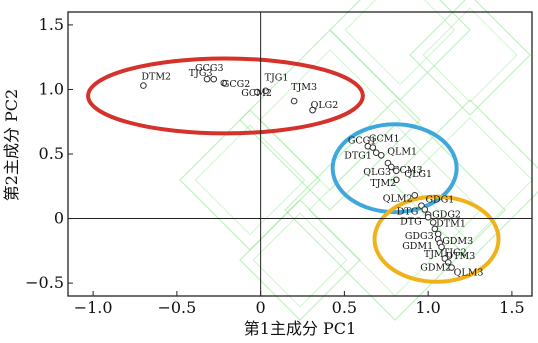 The width and height of the screenshot is (538, 343). Describe the element at coordinates (402, 151) in the screenshot. I see `point-label: QLM1` at that location.